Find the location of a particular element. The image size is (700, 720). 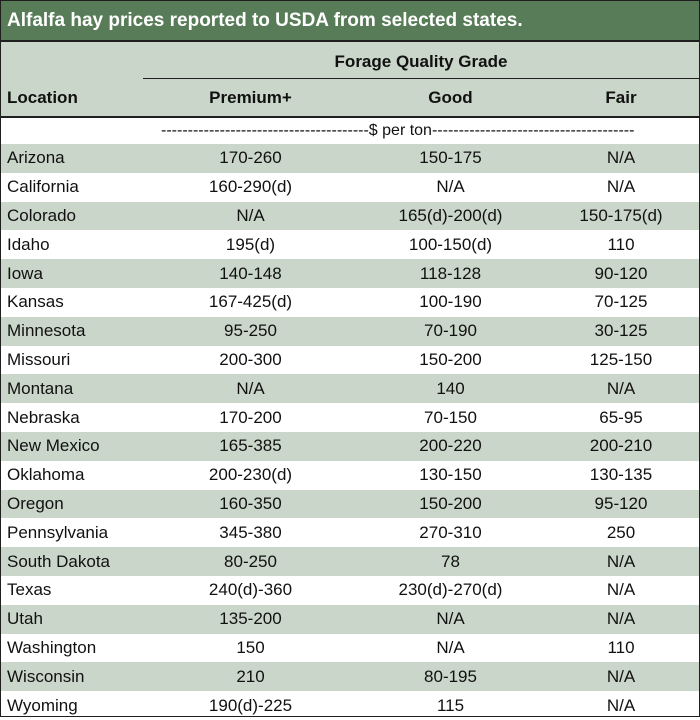

table-row: Nebraska 170-200 70-150 65-95 is located at coordinates (350, 417).